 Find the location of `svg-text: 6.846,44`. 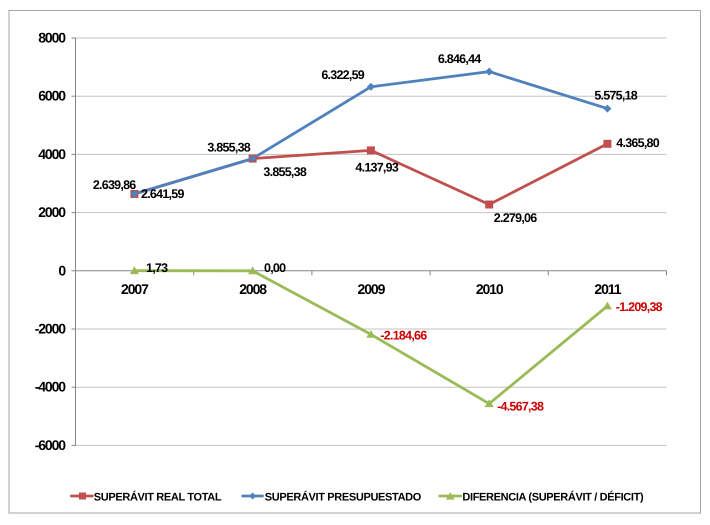

svg-text: 6.846,44 is located at coordinates (459, 59).